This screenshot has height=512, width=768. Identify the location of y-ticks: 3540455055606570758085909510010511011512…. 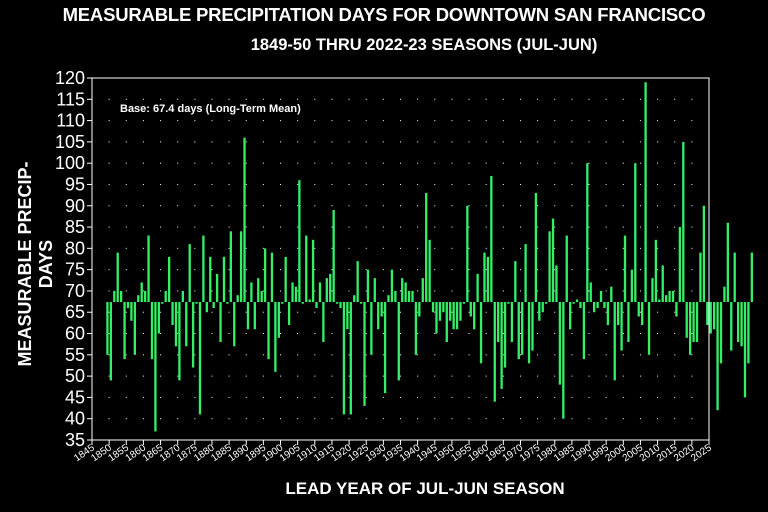
(73, 259).